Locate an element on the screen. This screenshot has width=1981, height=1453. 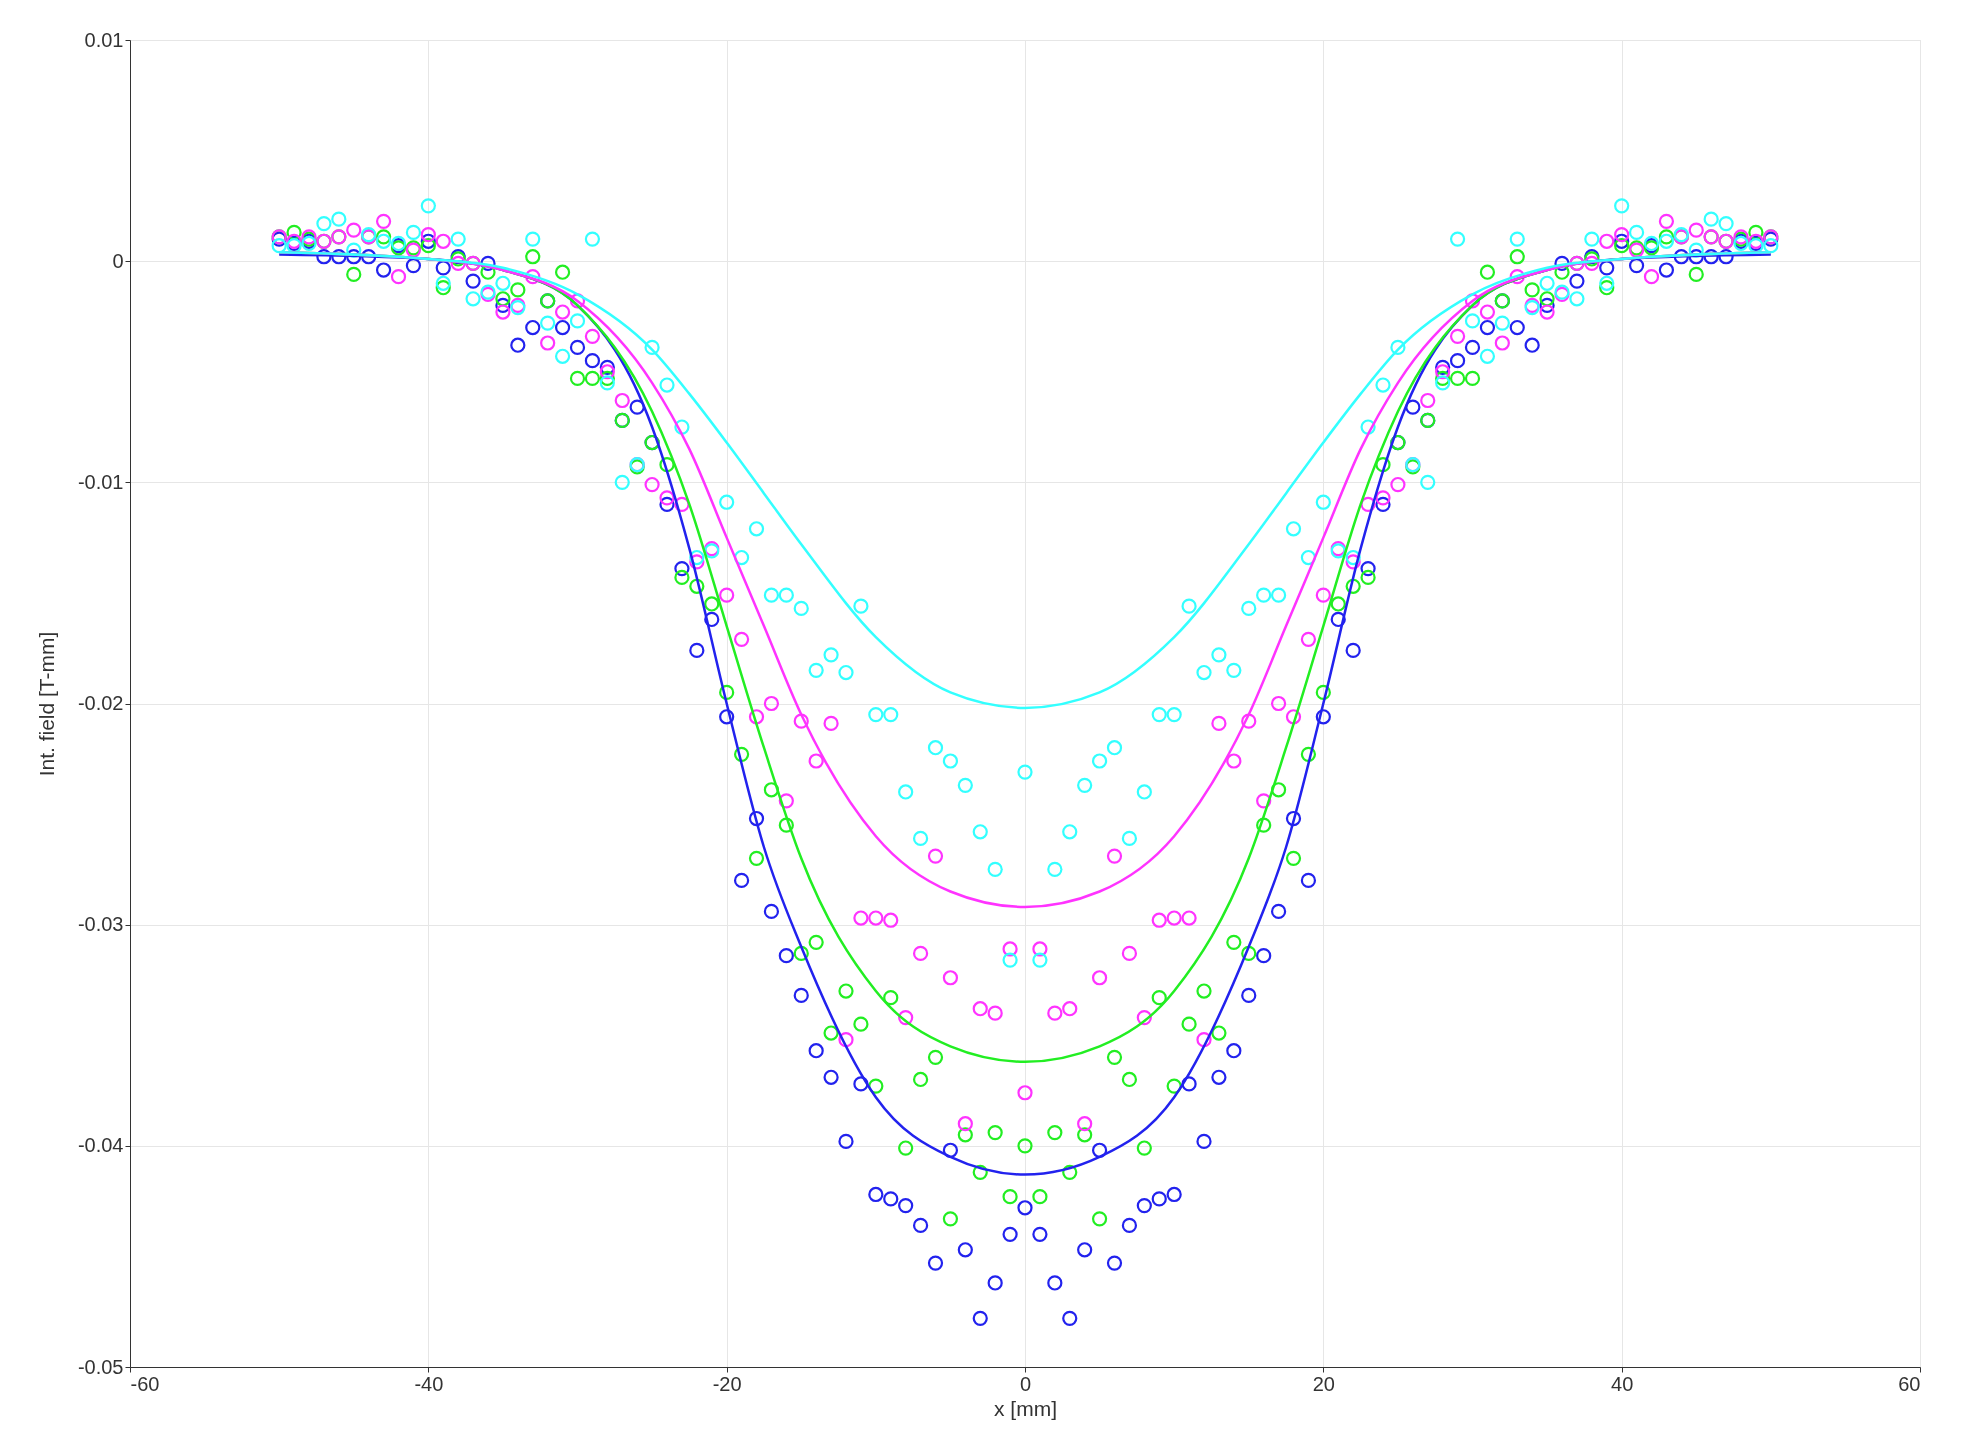
x-axis-title: x [mm] is located at coordinates (1025, 1408).